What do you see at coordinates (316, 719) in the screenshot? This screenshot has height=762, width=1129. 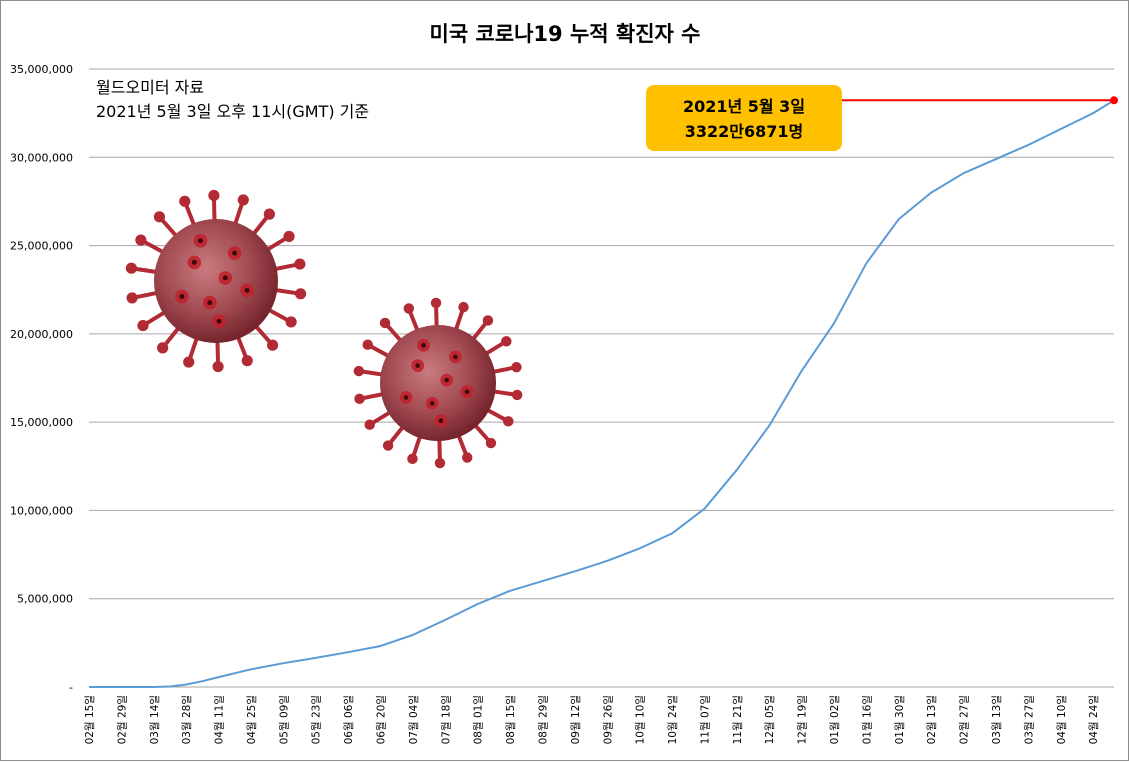 I see `x-tick-label: 05월 23일` at bounding box center [316, 719].